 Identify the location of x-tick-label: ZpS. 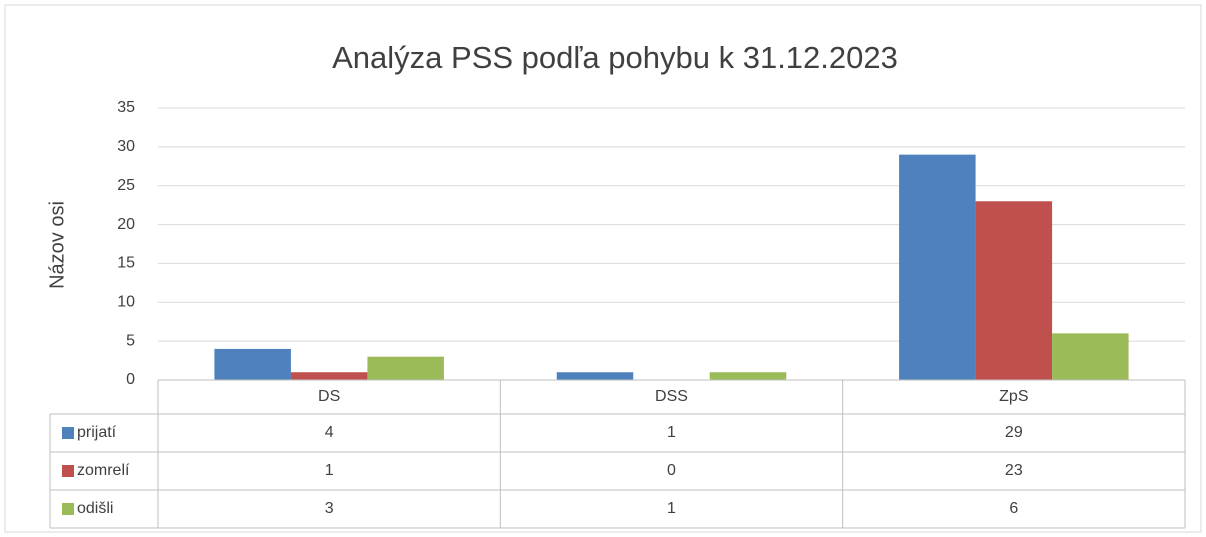
(1013, 396).